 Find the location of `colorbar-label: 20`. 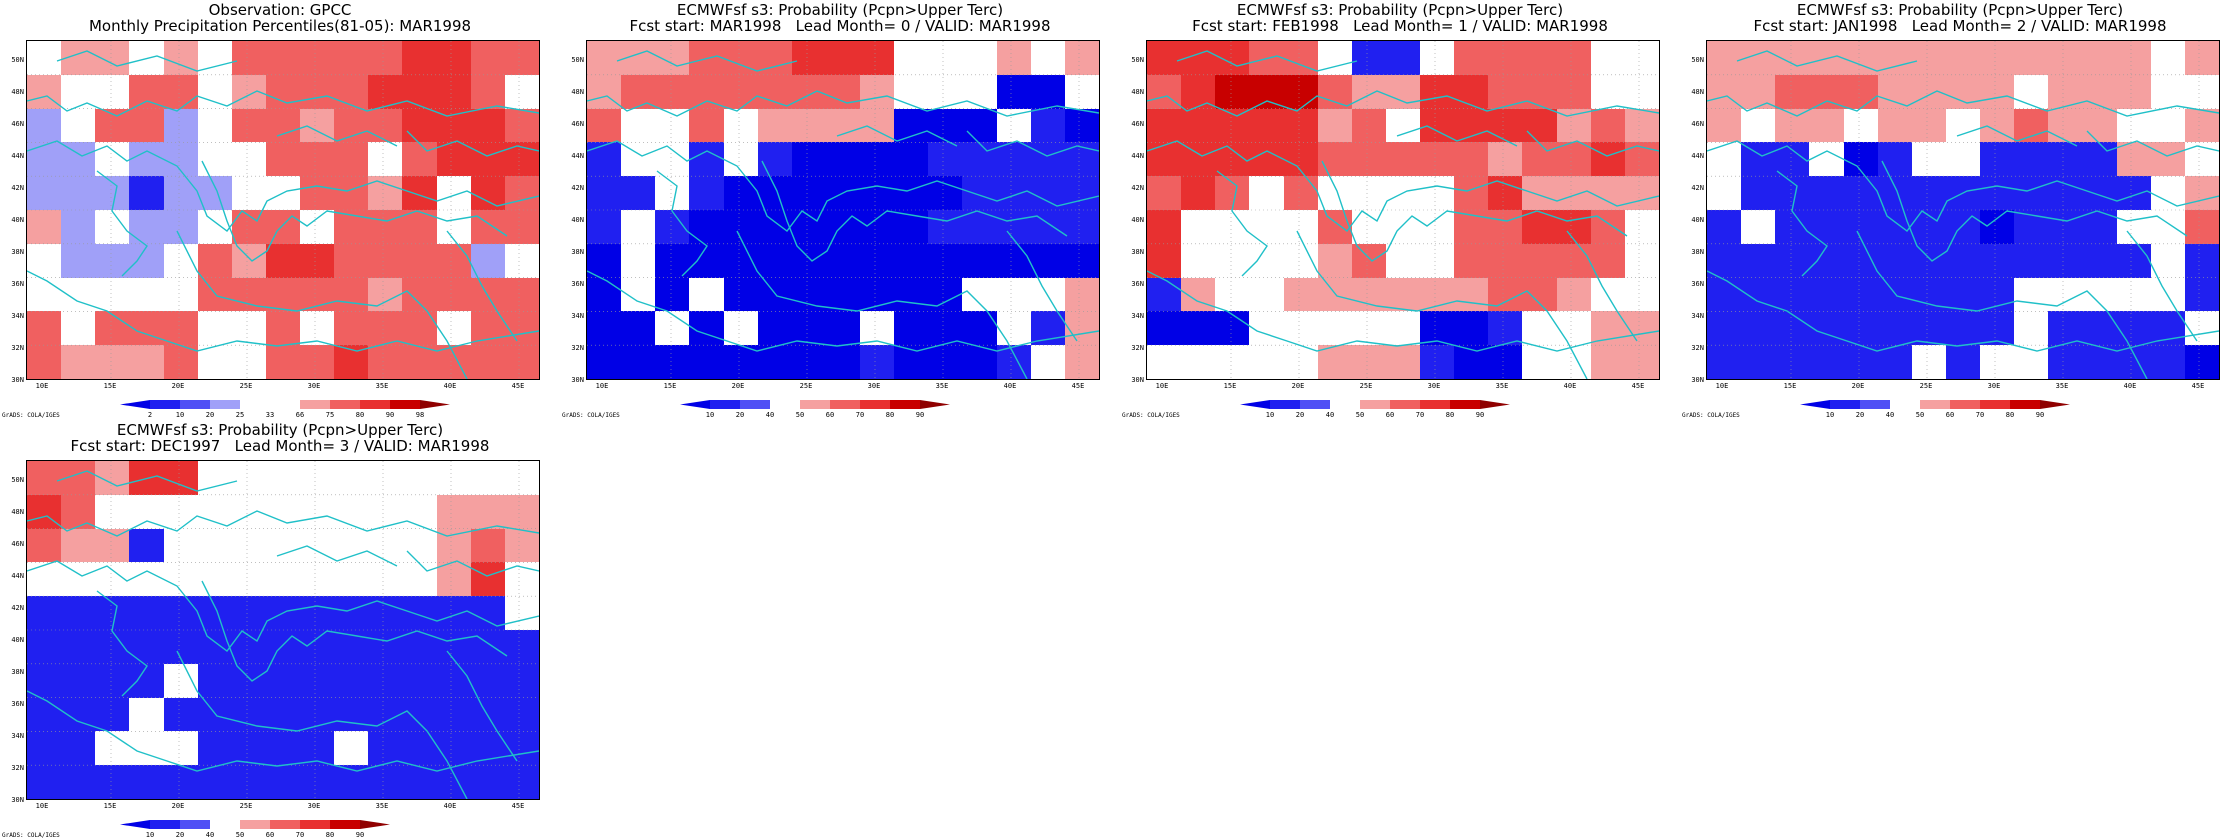

colorbar-label: 20 is located at coordinates (1300, 415).